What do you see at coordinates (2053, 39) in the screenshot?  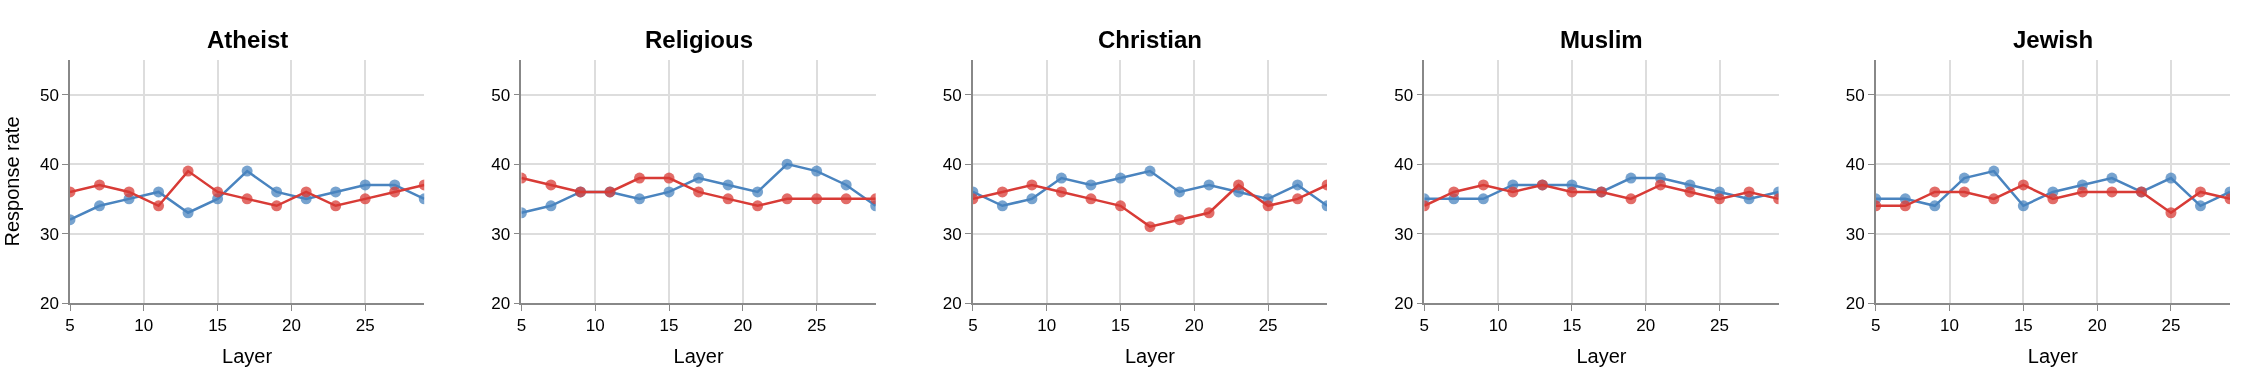 I see `chart-title: Jewish` at bounding box center [2053, 39].